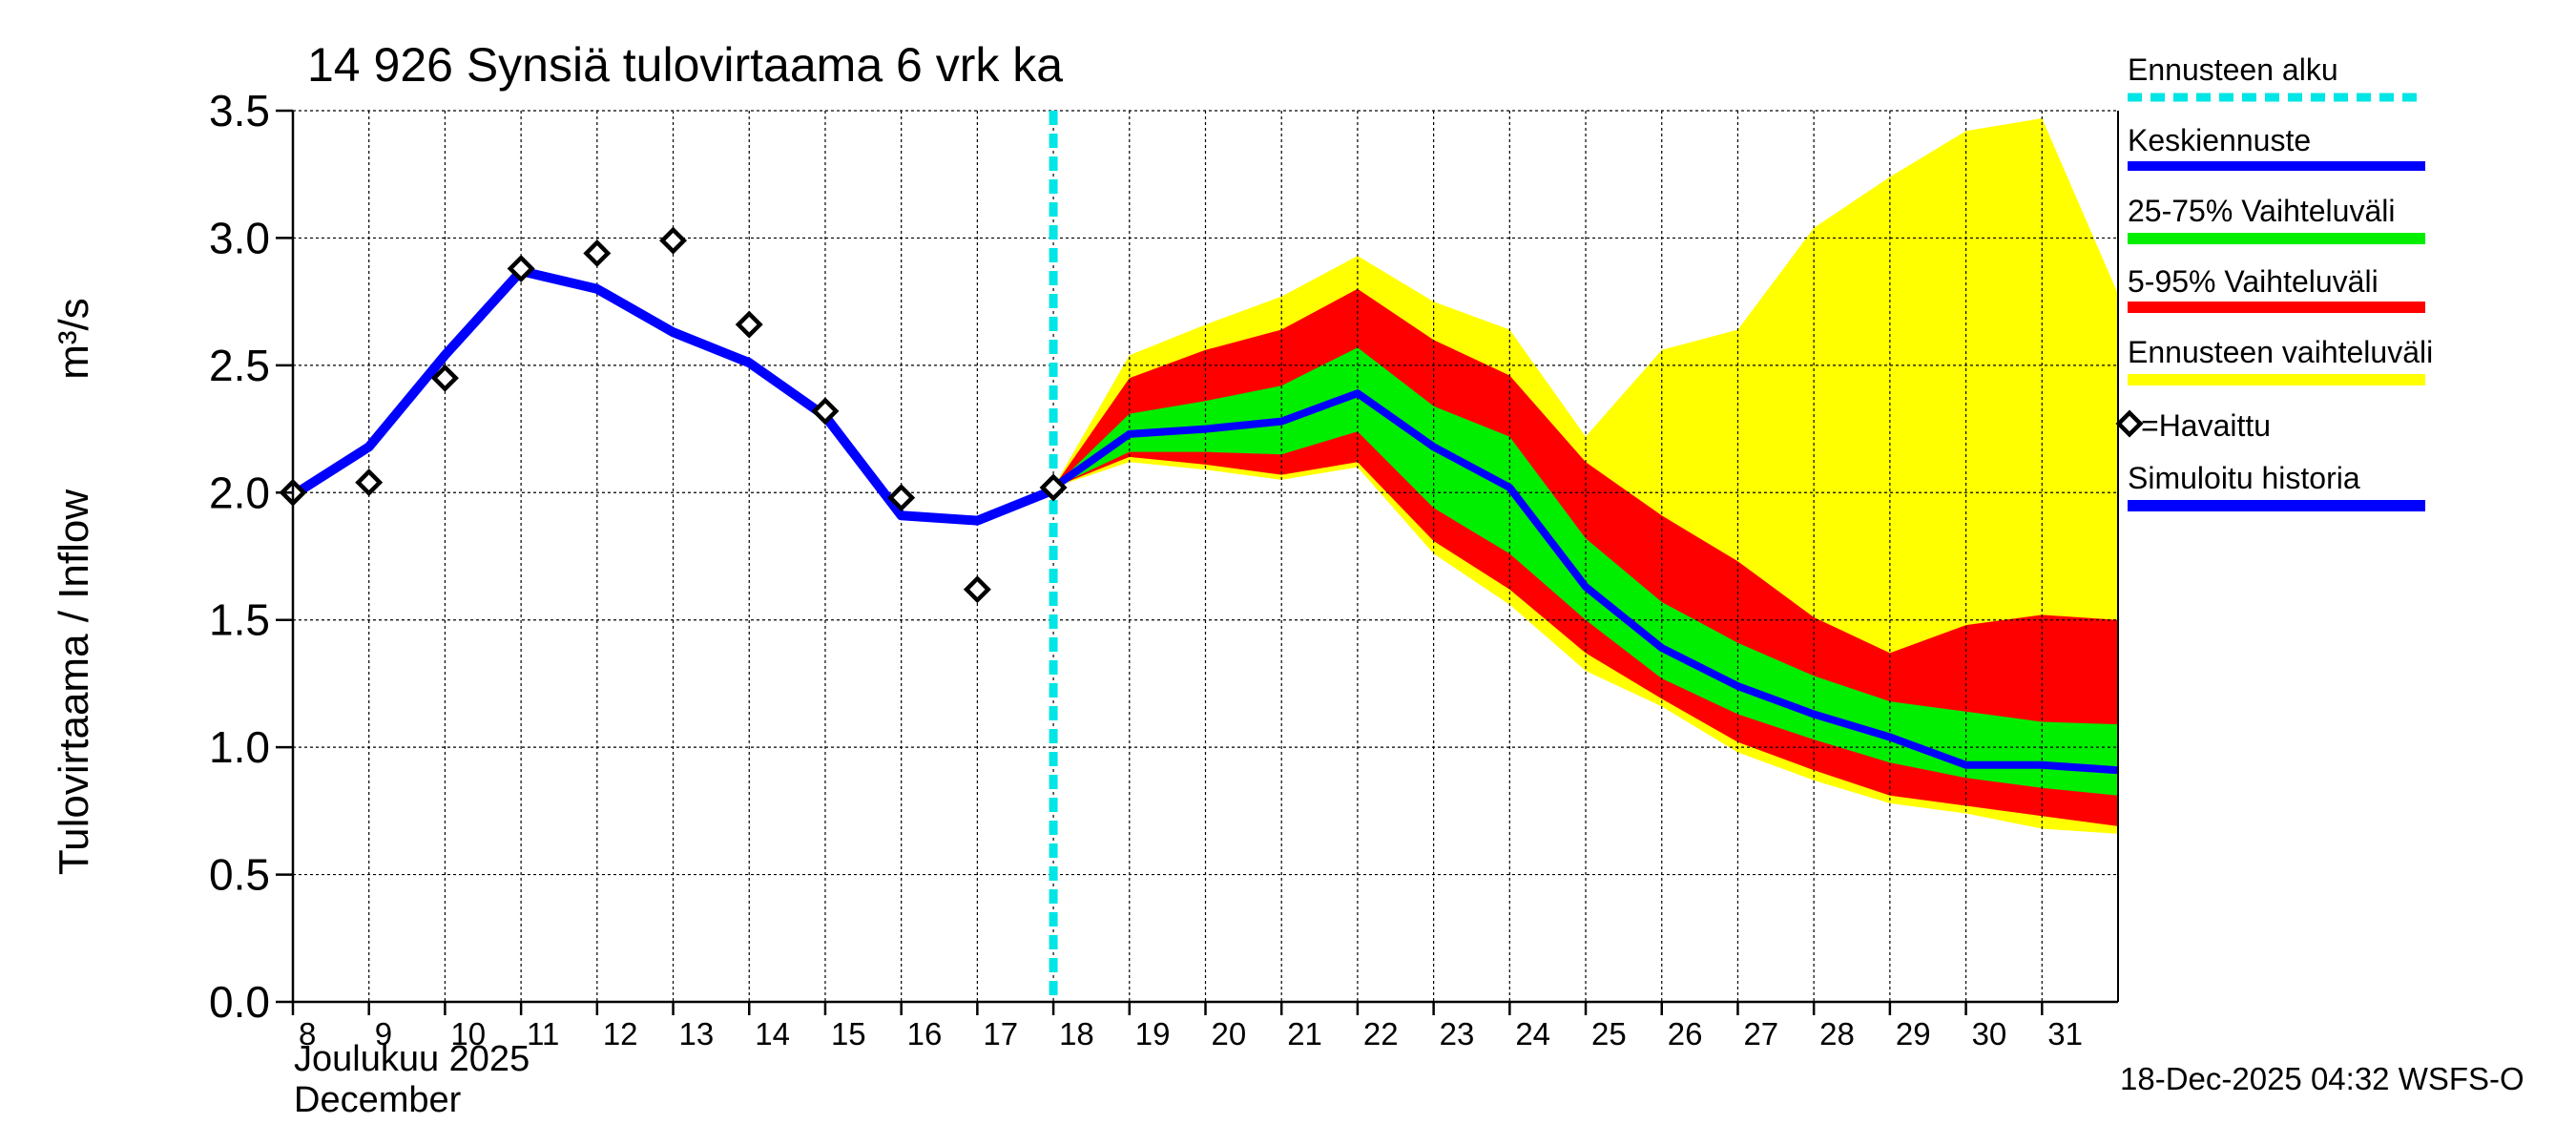 Image resolution: width=2576 pixels, height=1145 pixels. Describe the element at coordinates (1229, 1034) in the screenshot. I see `x-tick-label: 20` at that location.